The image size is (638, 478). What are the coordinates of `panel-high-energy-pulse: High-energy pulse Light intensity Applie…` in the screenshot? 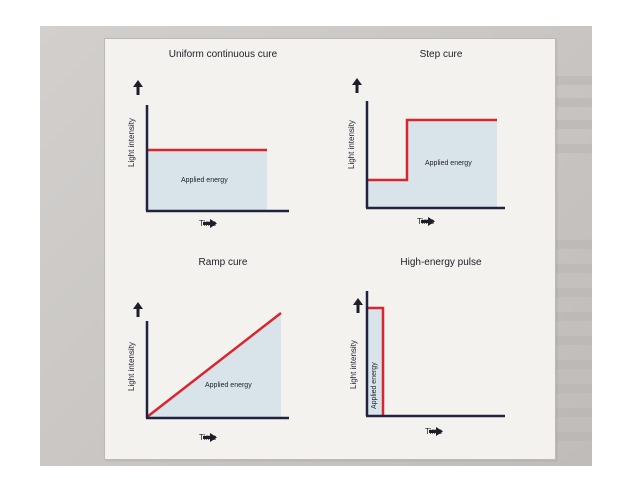 It's located at (441, 353).